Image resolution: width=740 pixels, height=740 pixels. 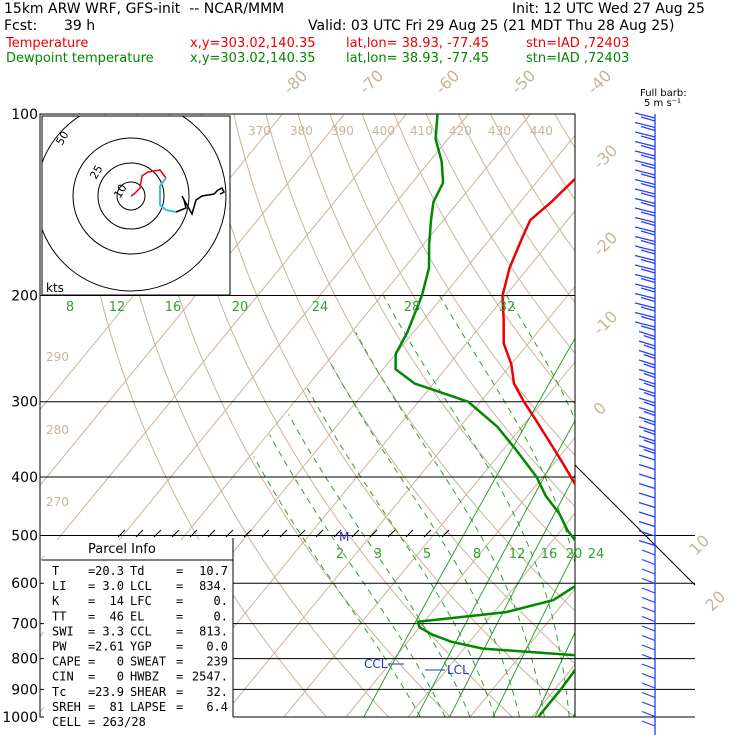 I want to click on parcel-param-name: LFC, so click(x=141, y=601).